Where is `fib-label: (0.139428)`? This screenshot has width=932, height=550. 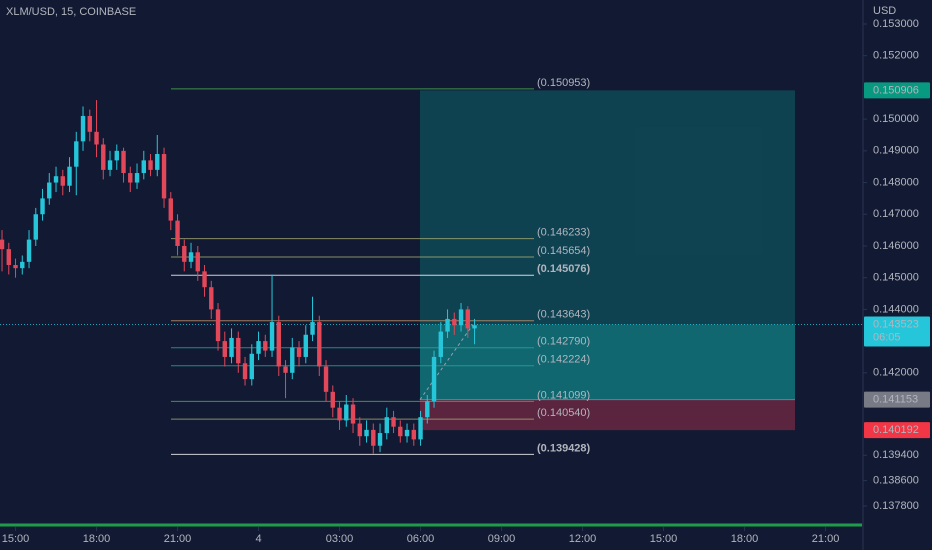 fib-label: (0.139428) is located at coordinates (564, 448).